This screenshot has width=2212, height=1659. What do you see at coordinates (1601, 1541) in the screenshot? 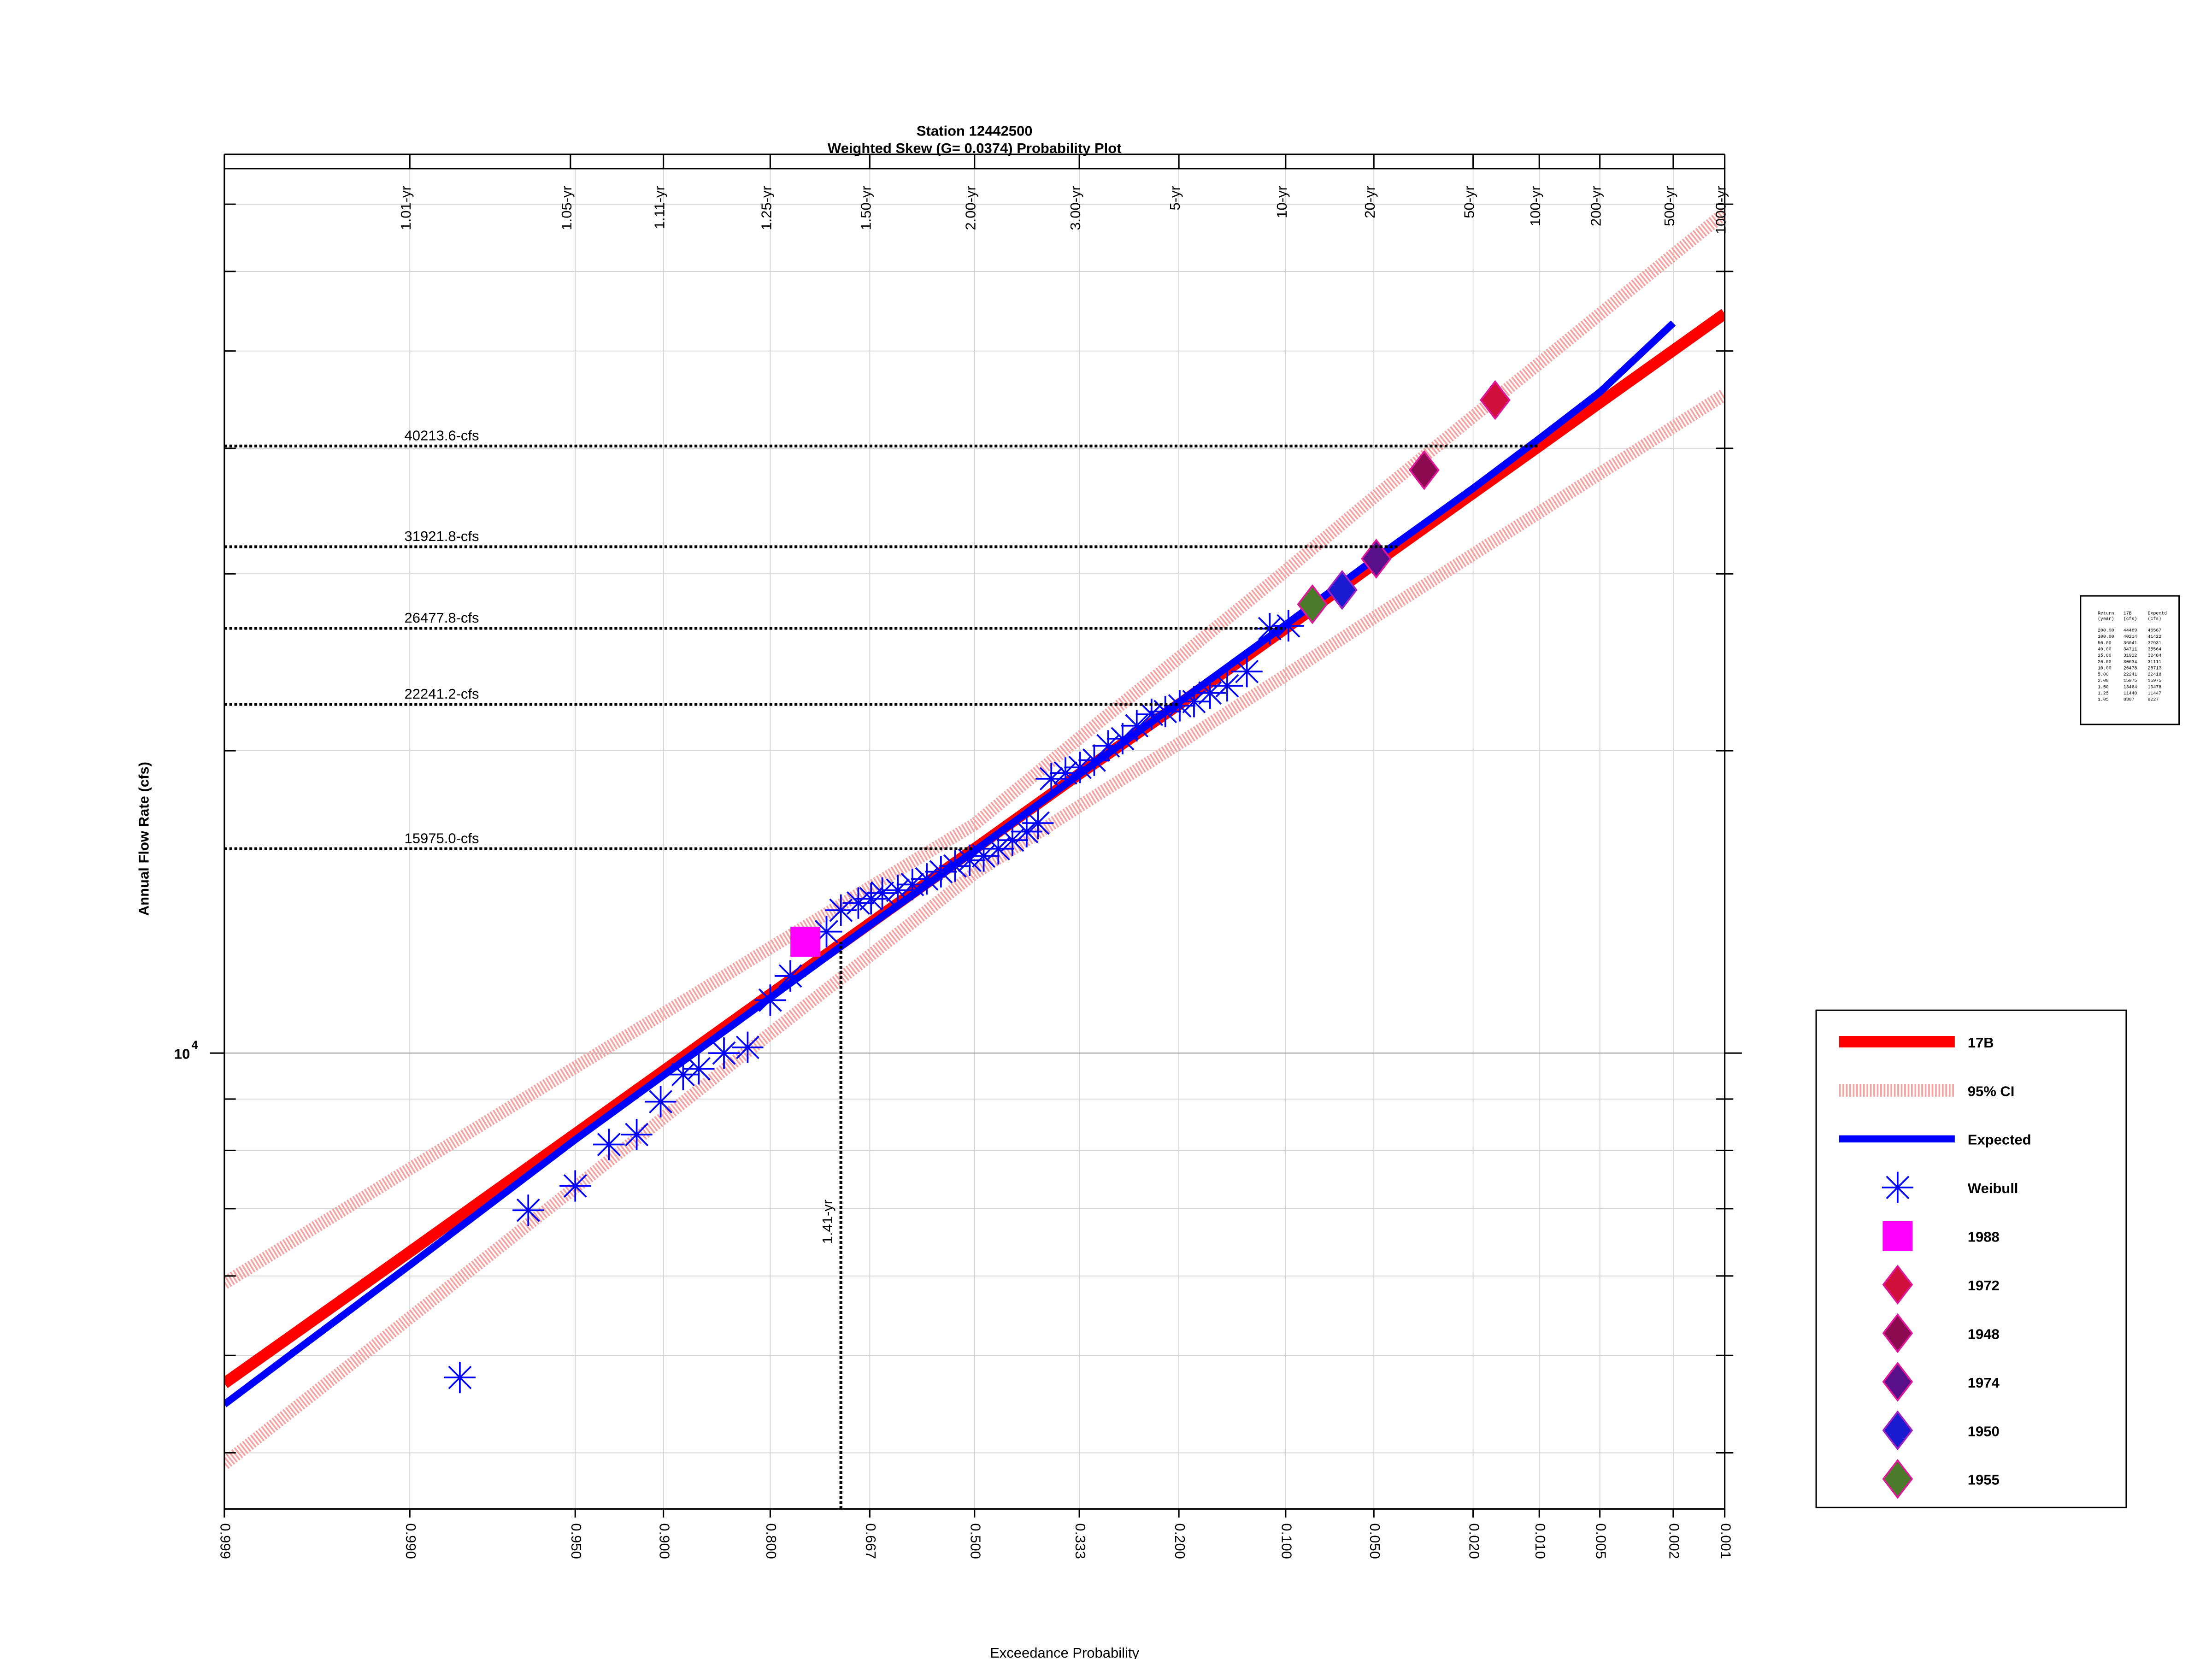
I see `x-tick-label: 0.005` at bounding box center [1601, 1541].